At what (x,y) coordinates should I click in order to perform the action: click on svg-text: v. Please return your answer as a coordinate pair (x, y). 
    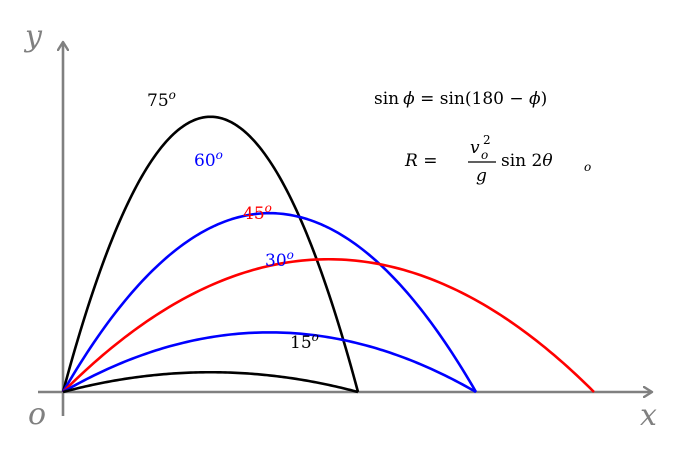
    Looking at the image, I should click on (475, 148).